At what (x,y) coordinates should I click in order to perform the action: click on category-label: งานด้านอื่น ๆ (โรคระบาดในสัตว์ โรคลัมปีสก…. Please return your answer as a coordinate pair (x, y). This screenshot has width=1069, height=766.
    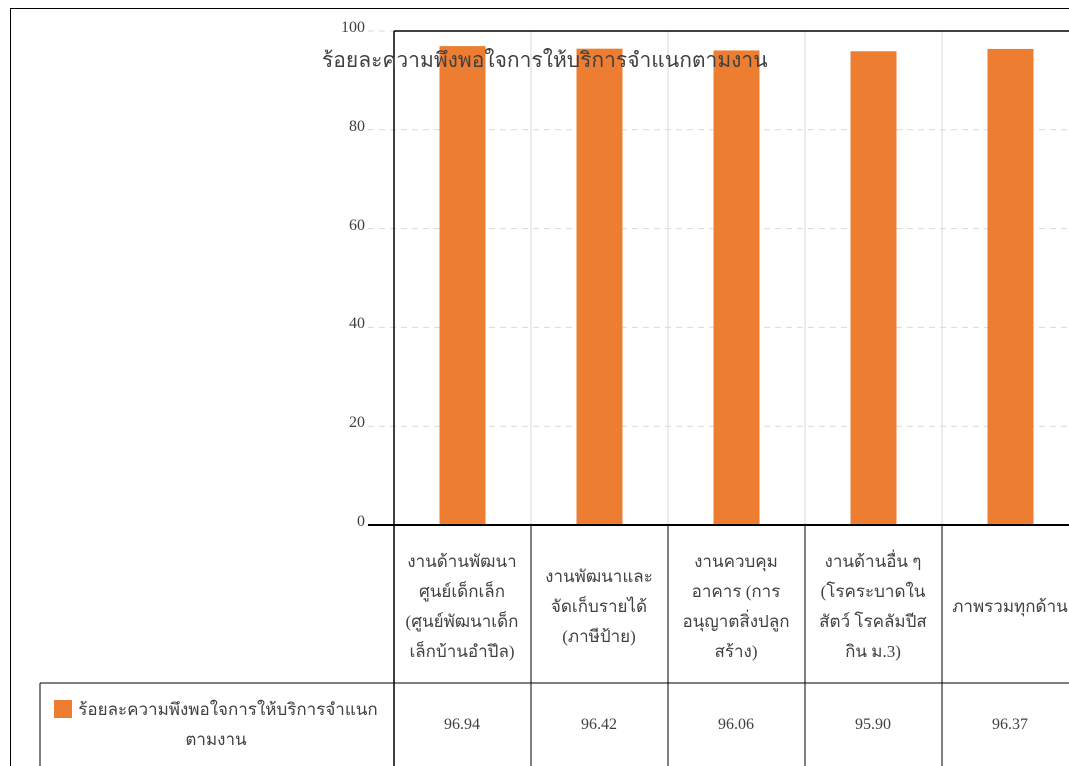
    Looking at the image, I should click on (873, 607).